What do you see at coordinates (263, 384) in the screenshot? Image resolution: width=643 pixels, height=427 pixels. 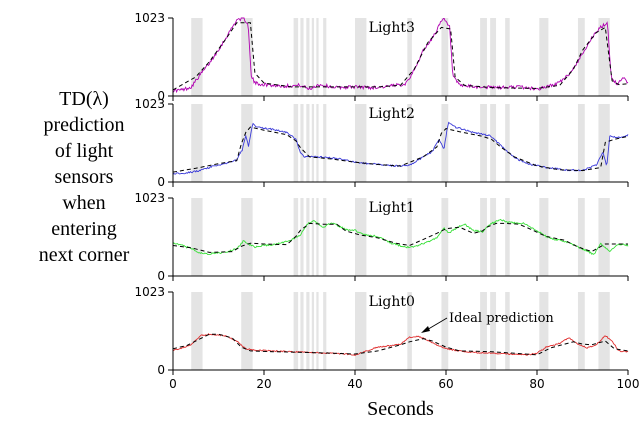 I see `x-tick-label: 20` at bounding box center [263, 384].